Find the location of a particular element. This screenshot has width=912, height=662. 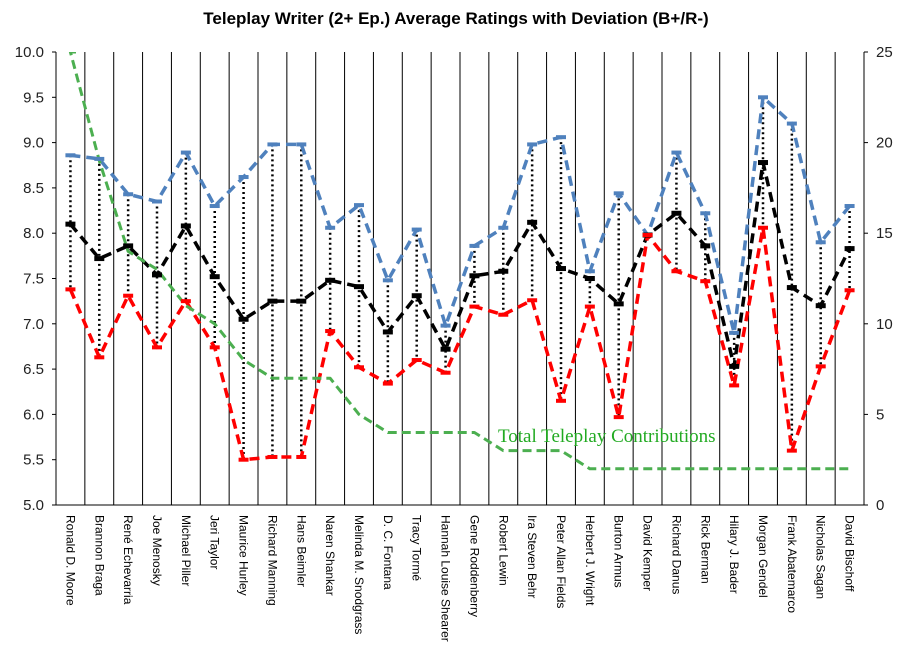

category-label: Ronald D. Moore is located at coordinates (70, 560).